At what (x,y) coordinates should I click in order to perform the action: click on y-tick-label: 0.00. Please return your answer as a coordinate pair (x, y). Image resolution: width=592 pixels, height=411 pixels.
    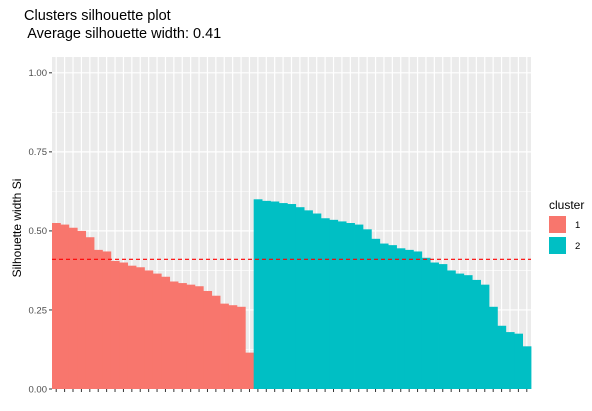
    Looking at the image, I should click on (38, 389).